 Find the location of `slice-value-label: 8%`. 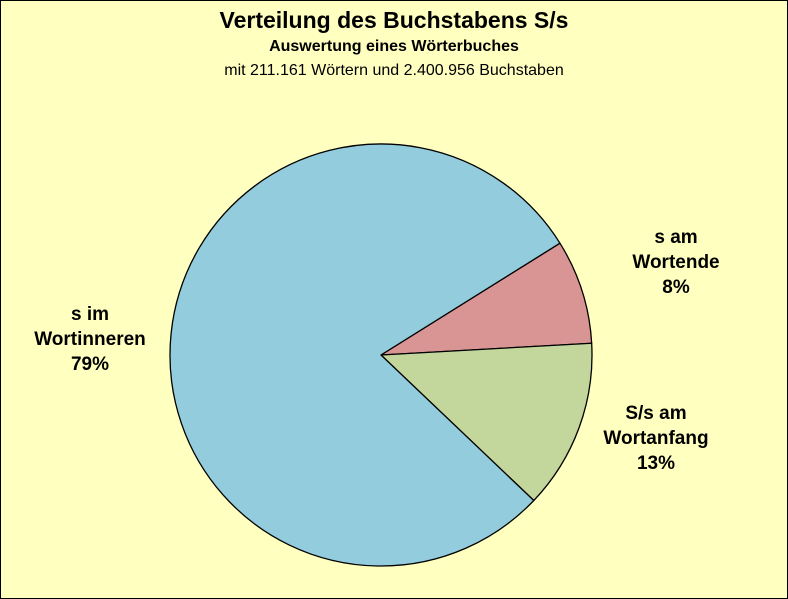

slice-value-label: 8% is located at coordinates (676, 287).